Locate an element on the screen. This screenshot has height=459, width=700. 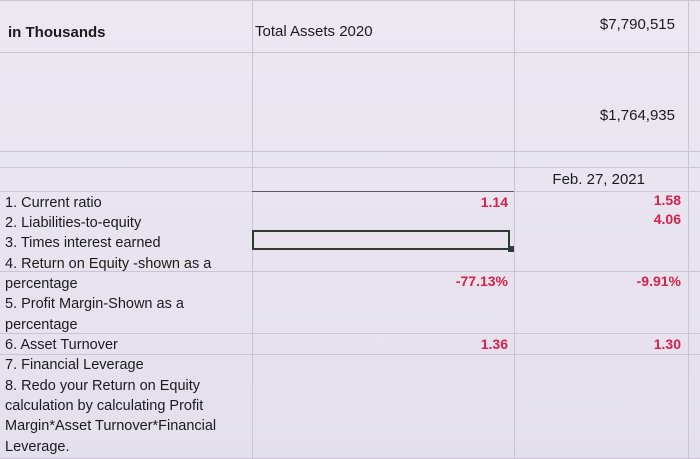
list-item: 8. Redo your Return on Equity is located at coordinates (103, 386).